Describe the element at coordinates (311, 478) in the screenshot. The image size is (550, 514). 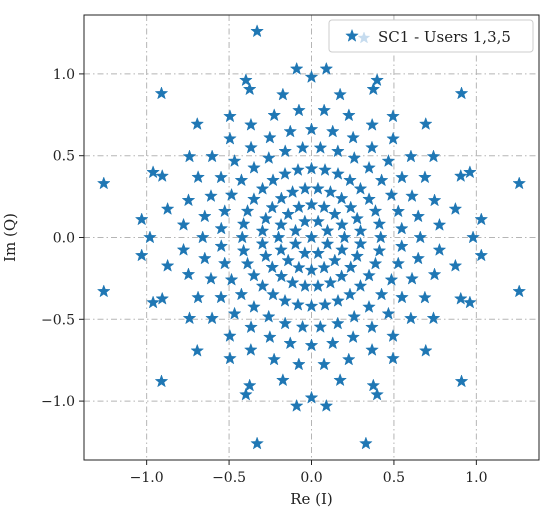
I see `x-tick-label: 0.0` at that location.